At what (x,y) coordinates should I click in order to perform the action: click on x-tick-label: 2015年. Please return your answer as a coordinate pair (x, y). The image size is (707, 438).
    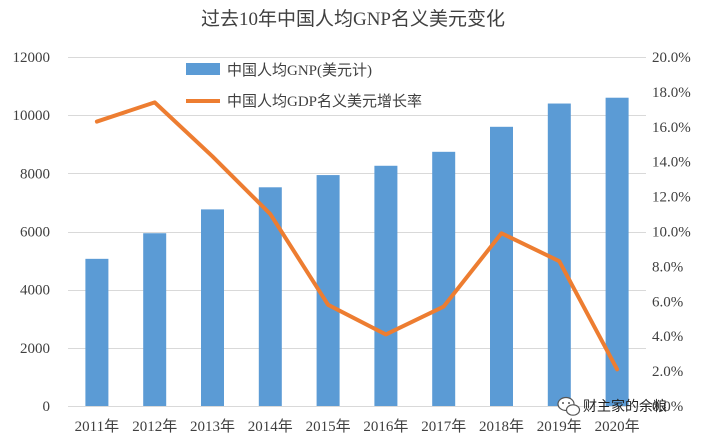
    Looking at the image, I should click on (328, 426).